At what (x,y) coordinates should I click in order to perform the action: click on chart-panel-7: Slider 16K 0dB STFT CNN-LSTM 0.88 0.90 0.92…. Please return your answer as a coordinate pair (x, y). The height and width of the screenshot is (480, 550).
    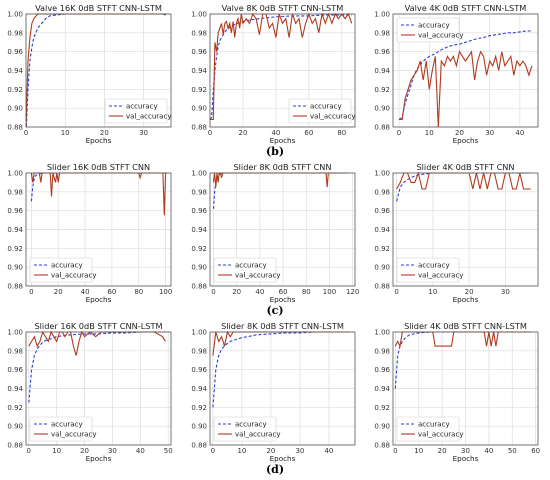
    Looking at the image, I should click on (89, 392).